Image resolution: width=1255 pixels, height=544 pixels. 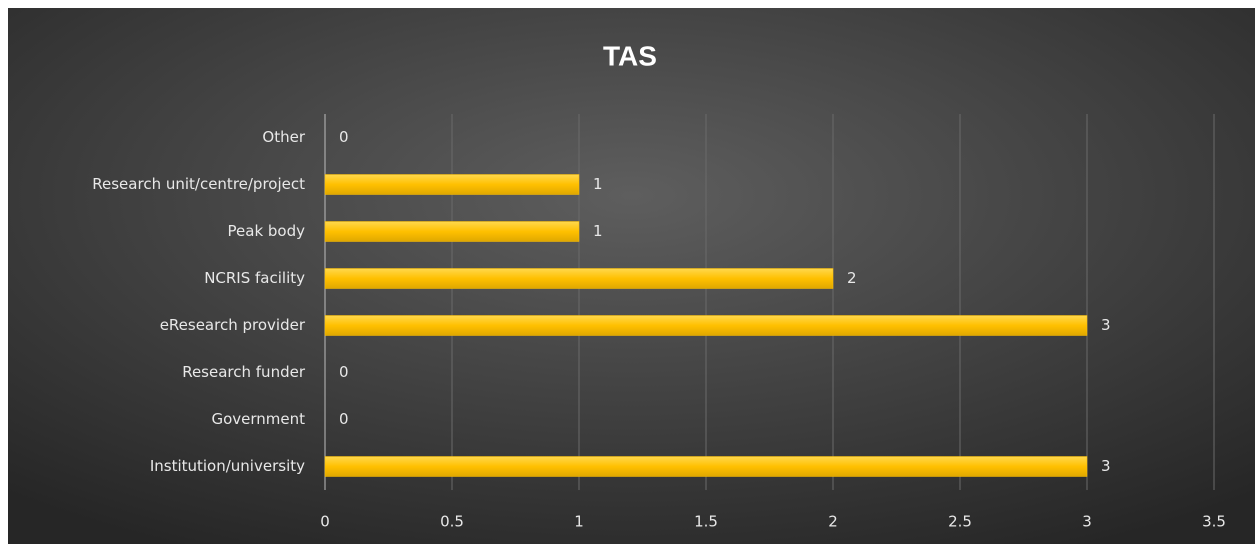 I want to click on chart-title: TAS, so click(x=630, y=55).